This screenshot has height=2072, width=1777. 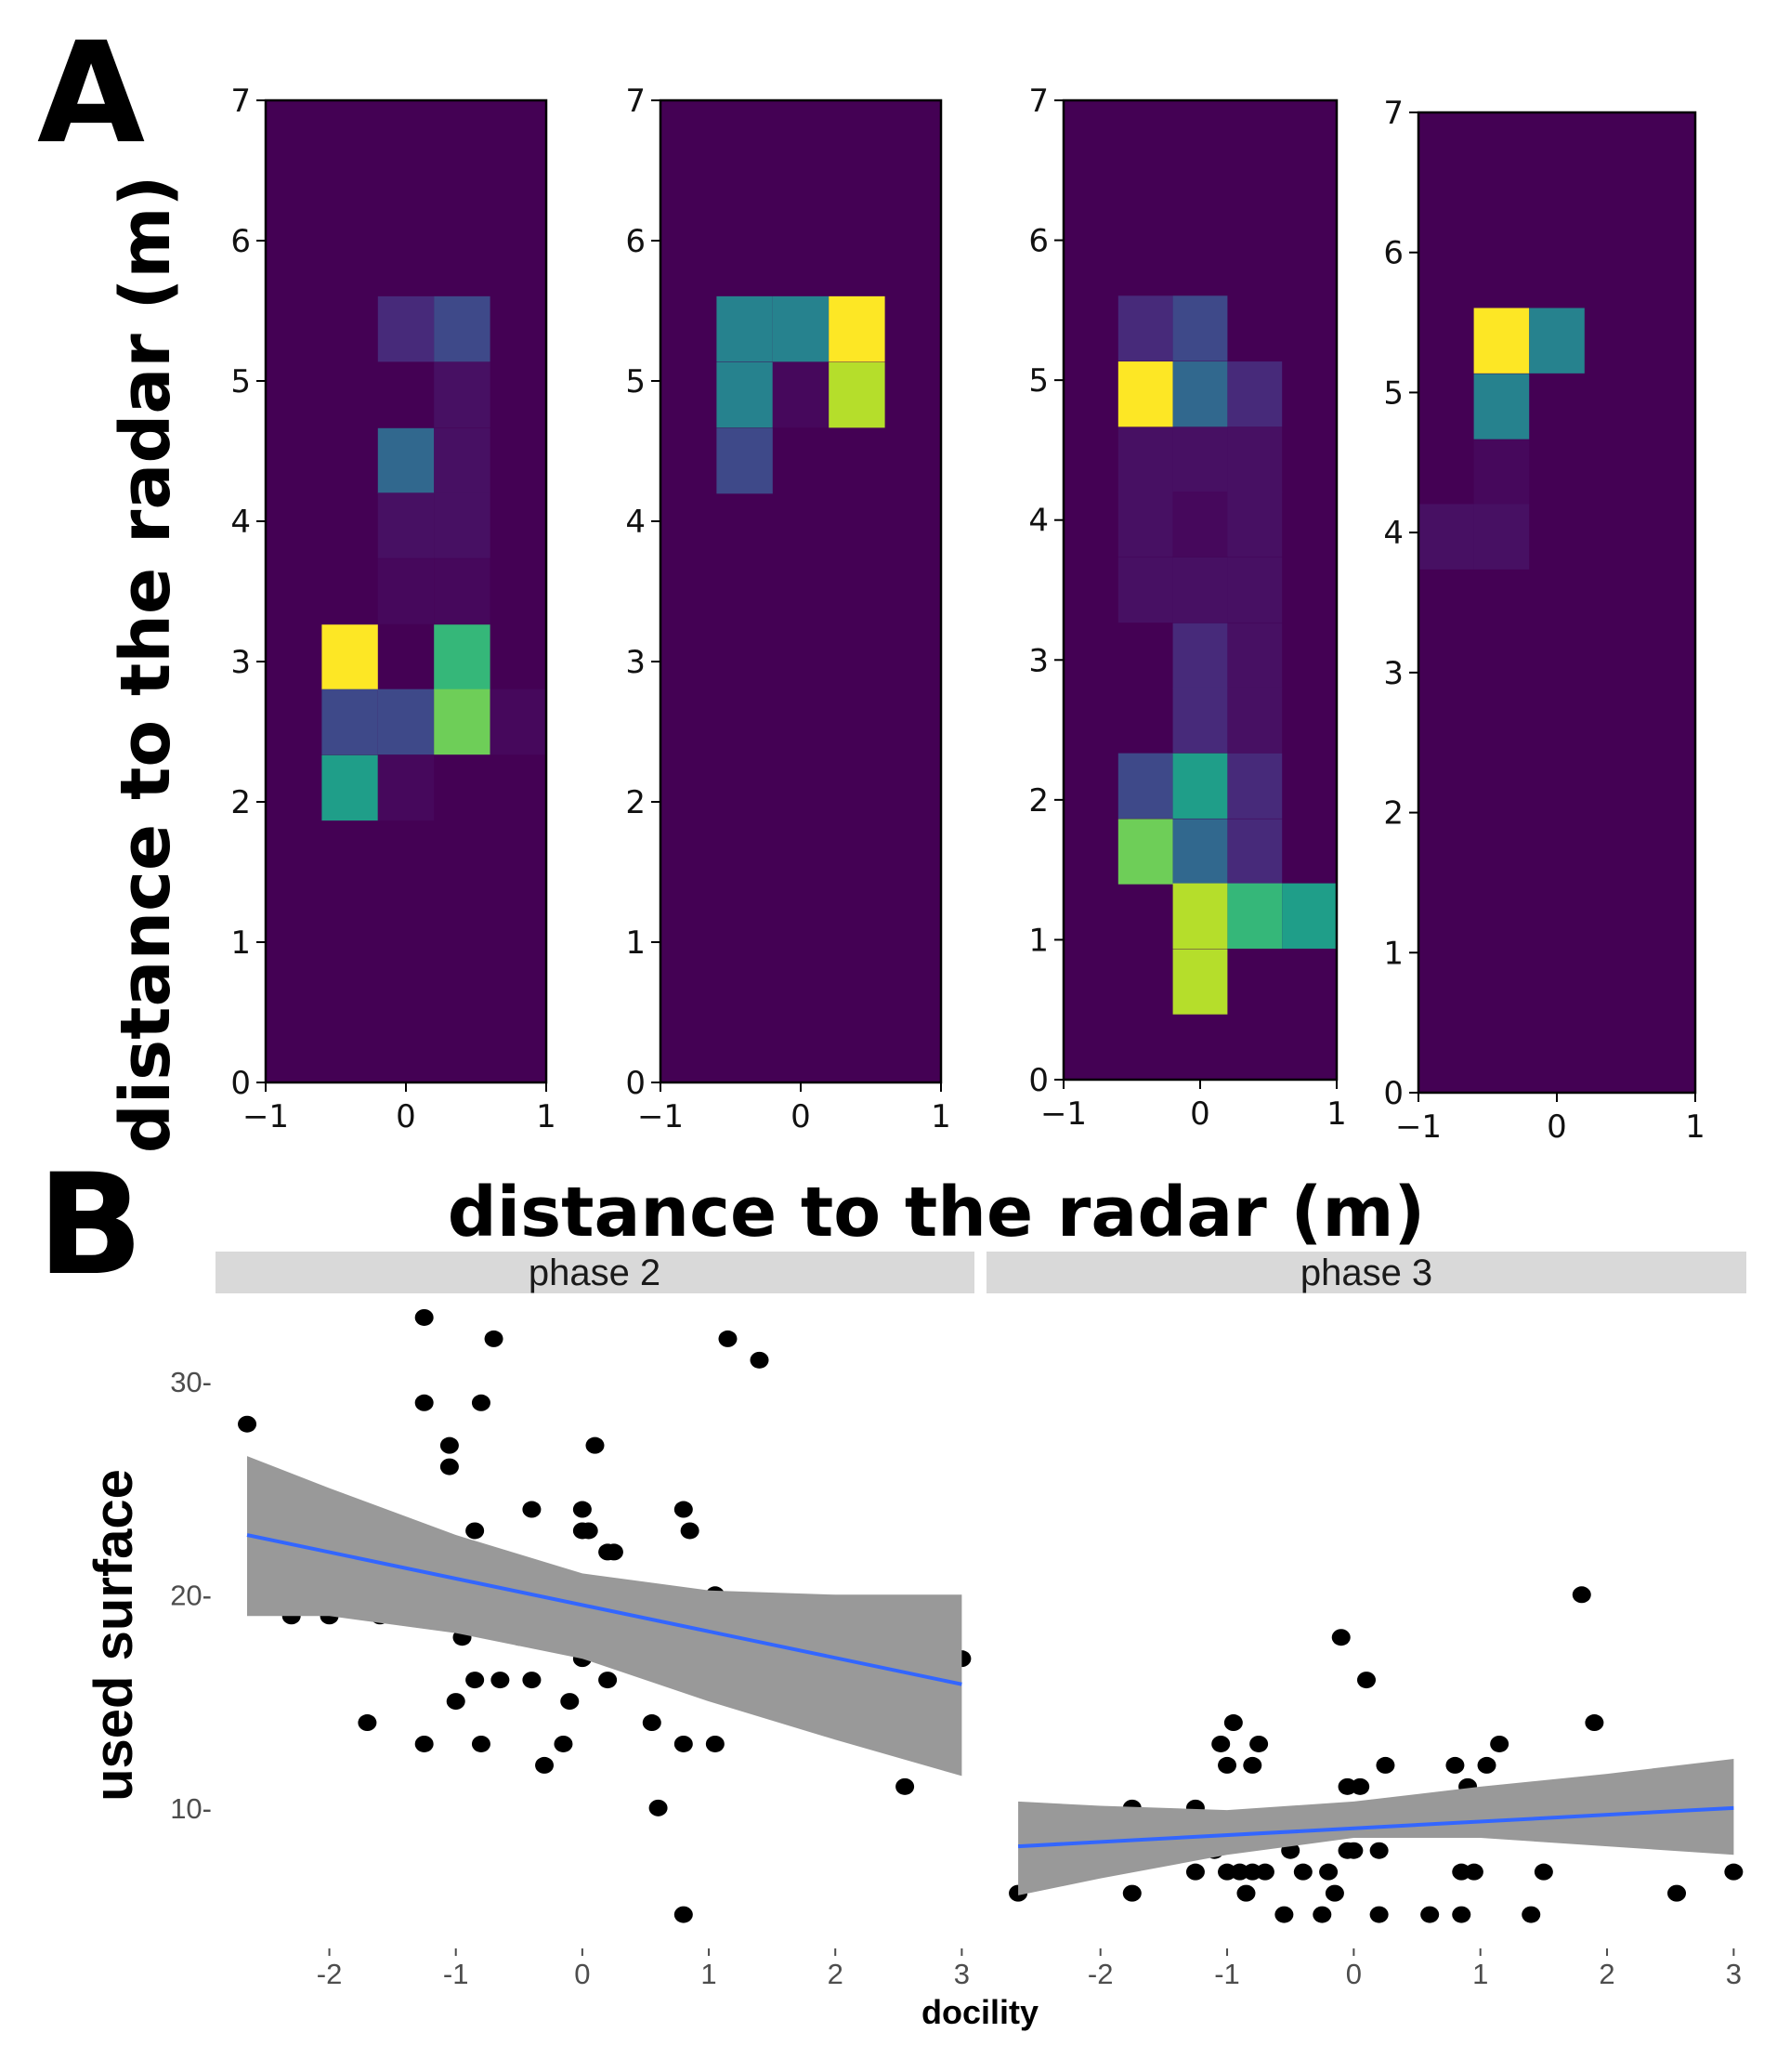 I want to click on facet-strip-label-phase-3: phase 3, so click(x=1366, y=1272).